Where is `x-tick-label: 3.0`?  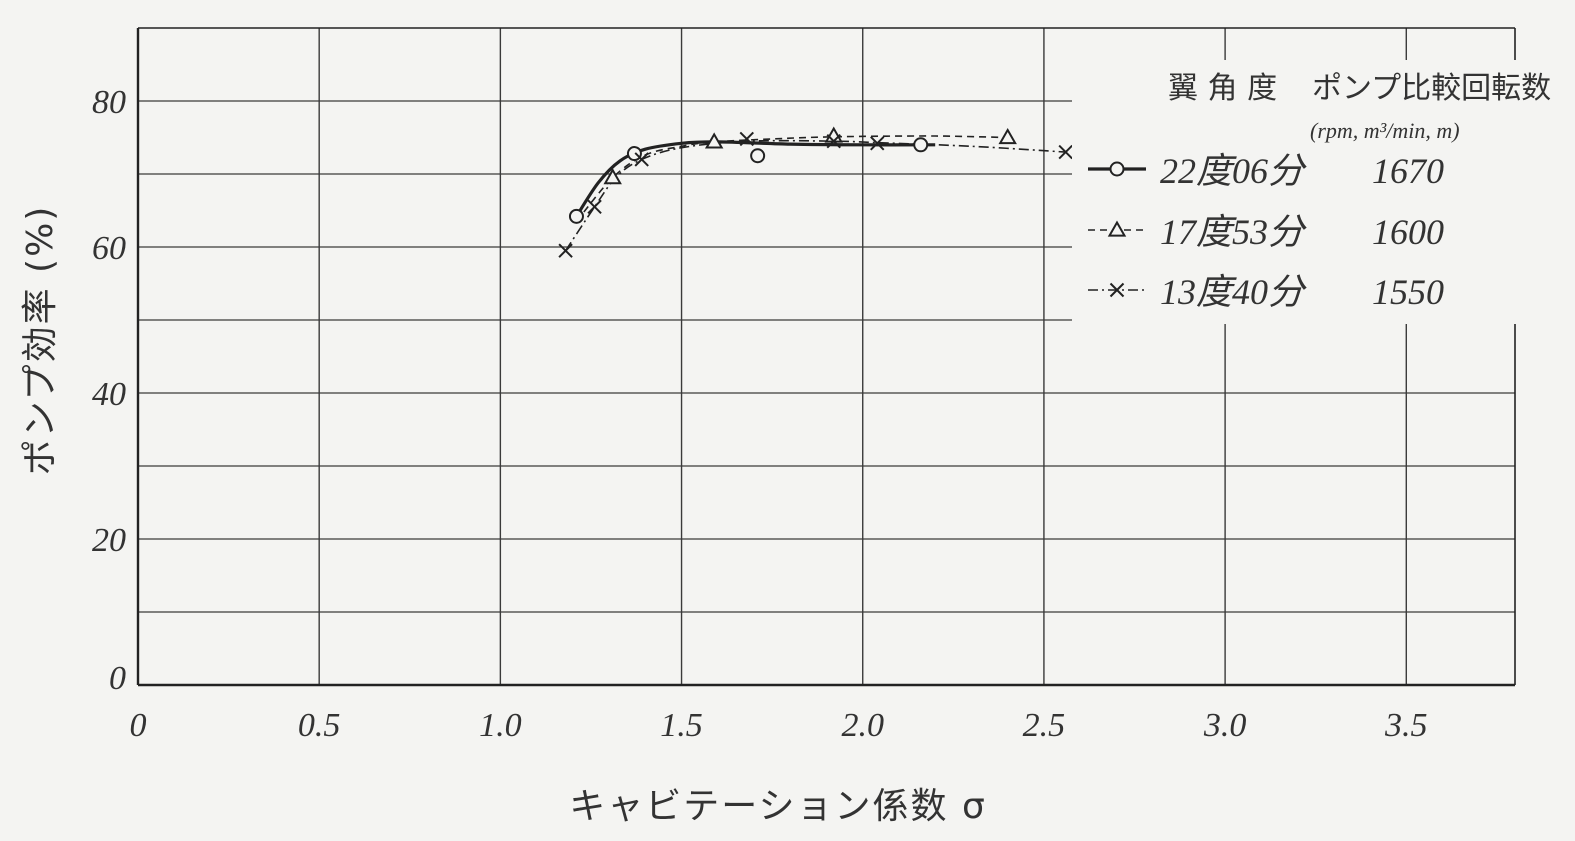 x-tick-label: 3.0 is located at coordinates (1225, 725).